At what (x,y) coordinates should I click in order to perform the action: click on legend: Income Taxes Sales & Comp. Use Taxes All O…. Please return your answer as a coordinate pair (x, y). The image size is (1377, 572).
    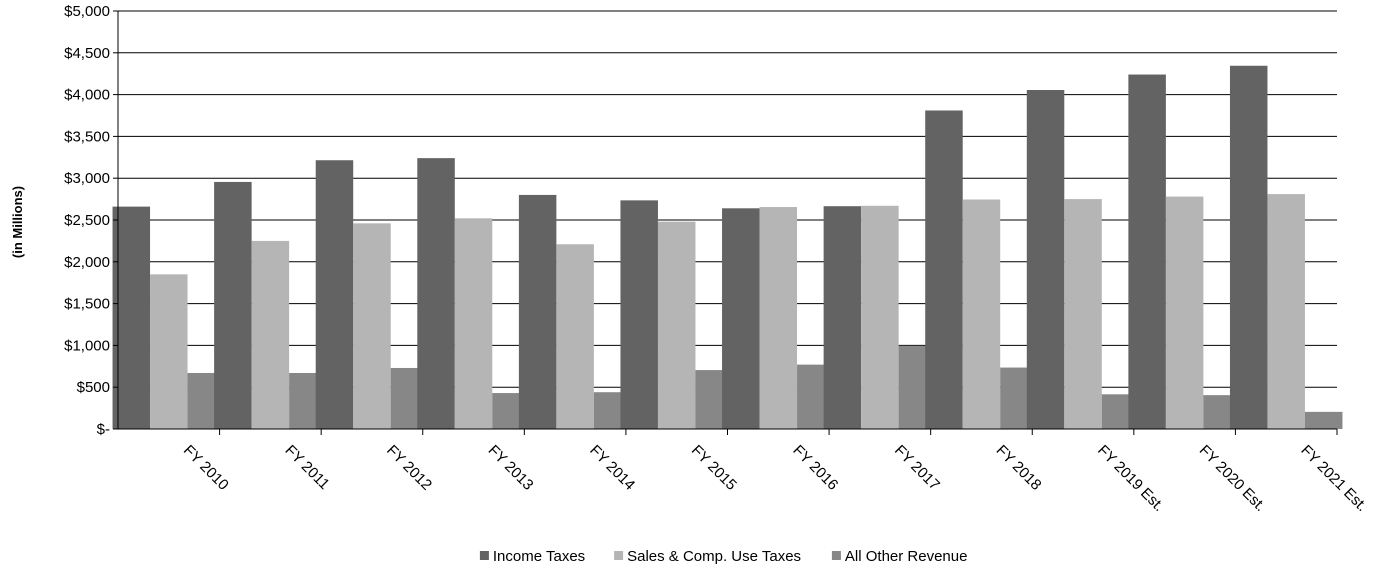
    Looking at the image, I should click on (723, 556).